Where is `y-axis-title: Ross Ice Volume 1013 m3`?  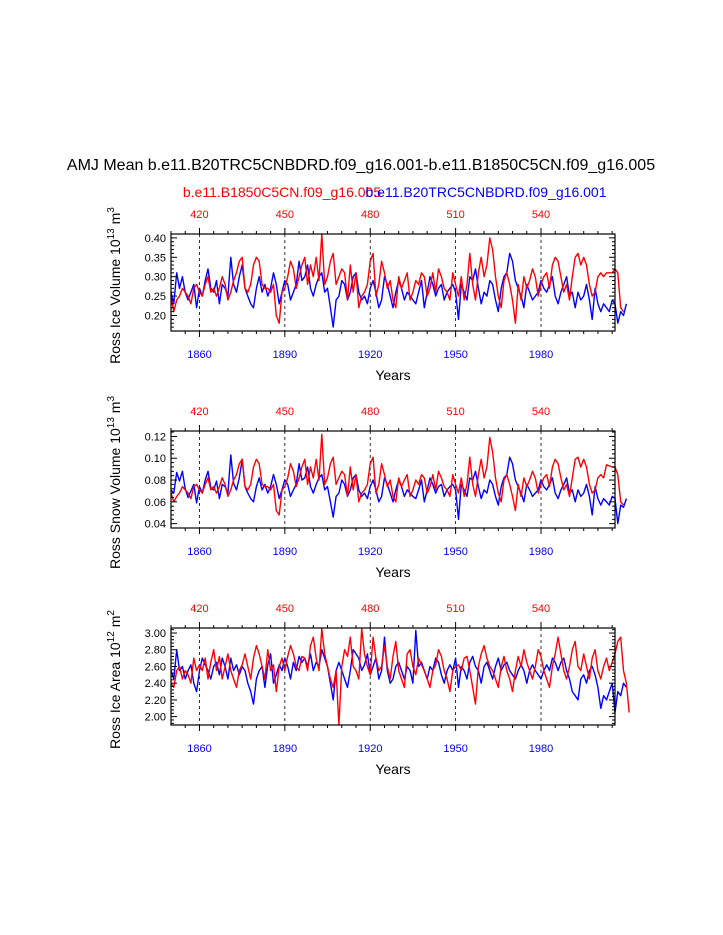
y-axis-title: Ross Ice Volume 1013 m3 is located at coordinates (114, 285).